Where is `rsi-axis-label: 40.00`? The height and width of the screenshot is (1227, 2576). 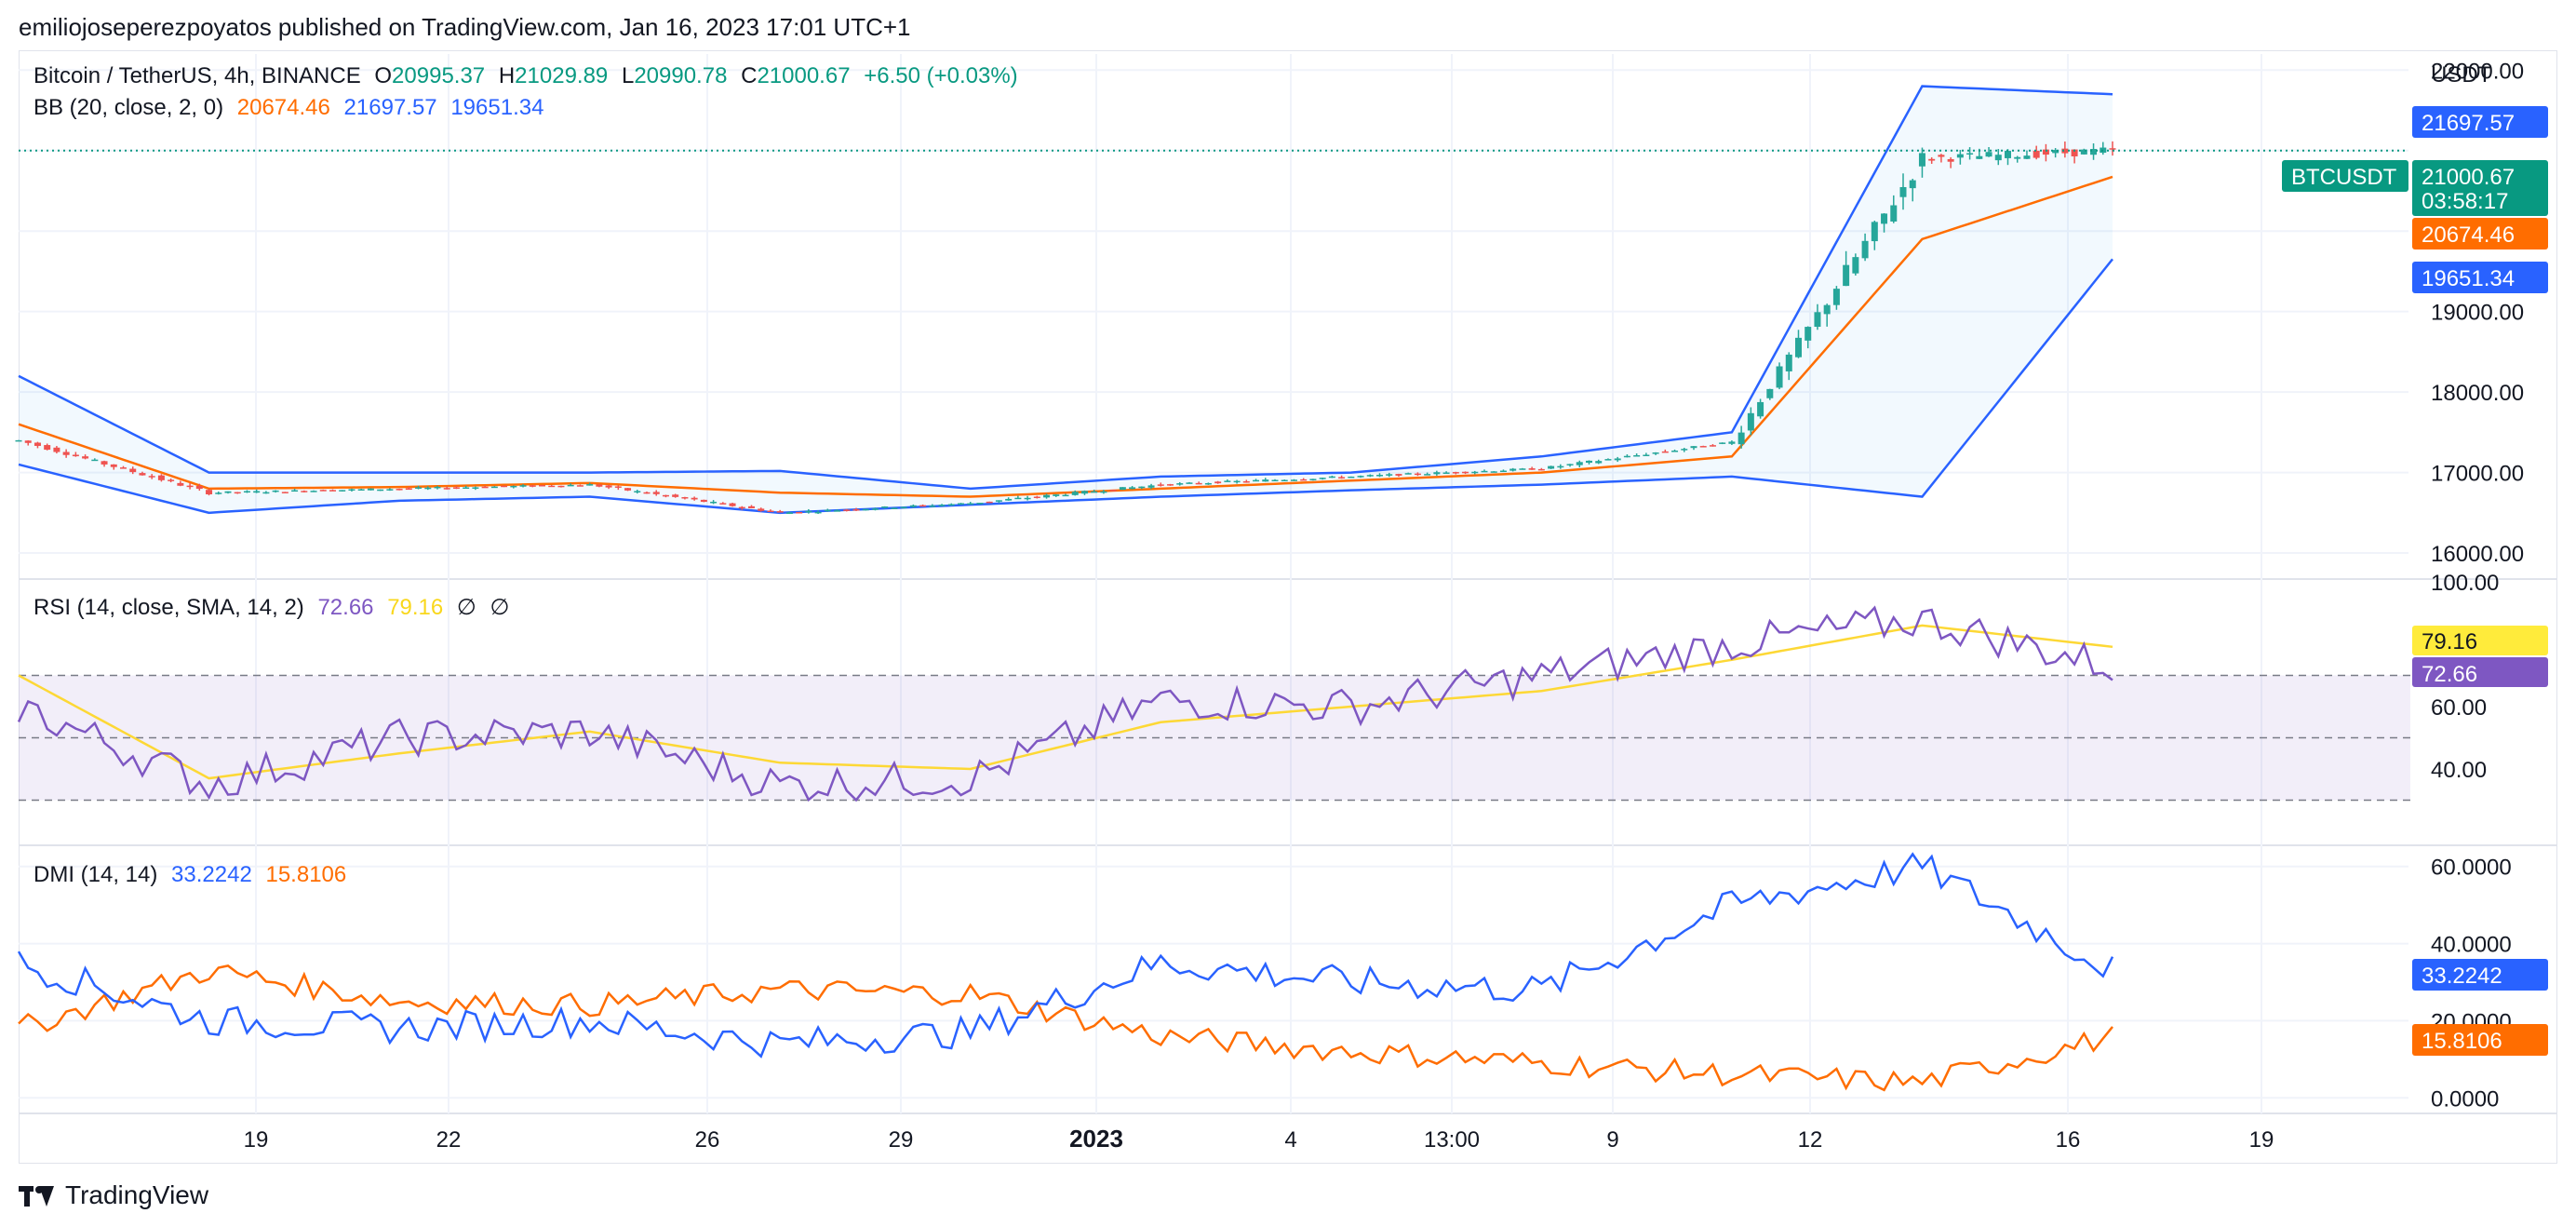 rsi-axis-label: 40.00 is located at coordinates (2459, 770).